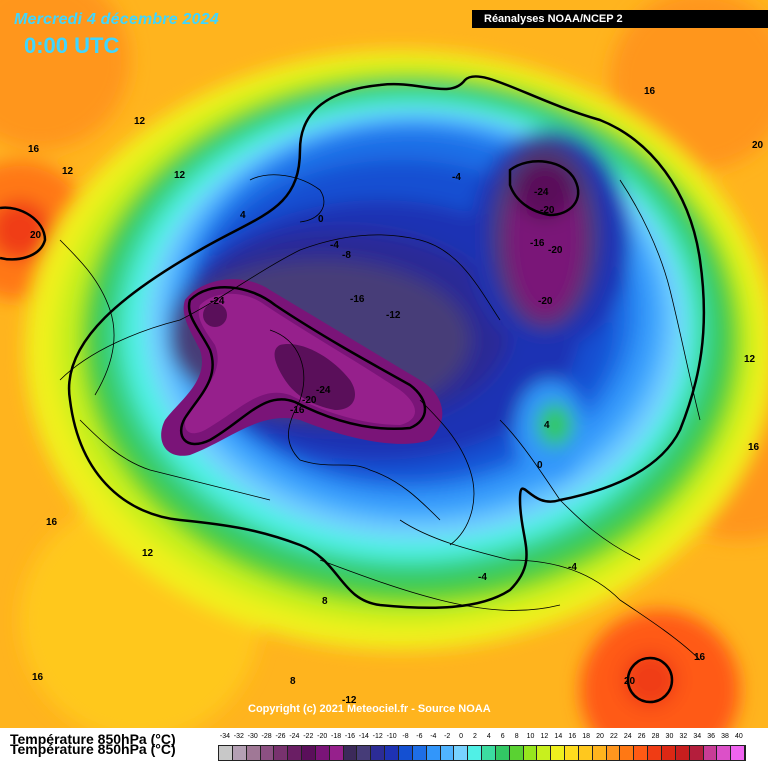 This screenshot has width=768, height=768. I want to click on legend-tick-label: 40, so click(739, 736).